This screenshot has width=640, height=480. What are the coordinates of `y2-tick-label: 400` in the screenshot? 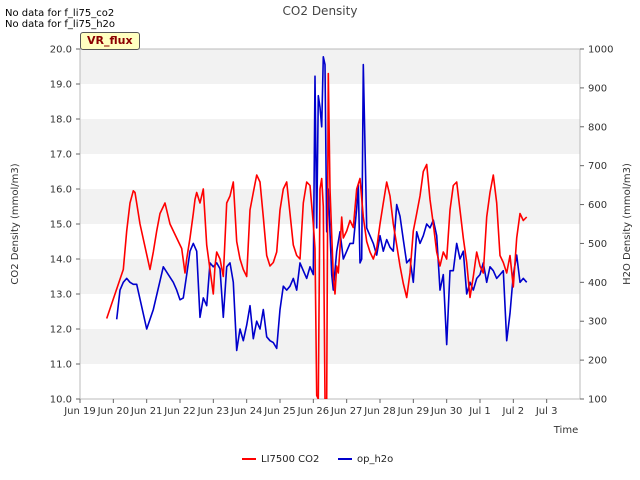 It's located at (597, 283).